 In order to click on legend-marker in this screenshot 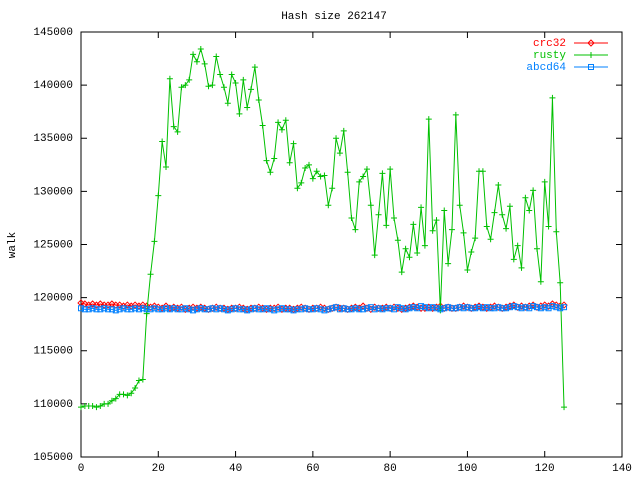, I will do `click(591, 43)`.